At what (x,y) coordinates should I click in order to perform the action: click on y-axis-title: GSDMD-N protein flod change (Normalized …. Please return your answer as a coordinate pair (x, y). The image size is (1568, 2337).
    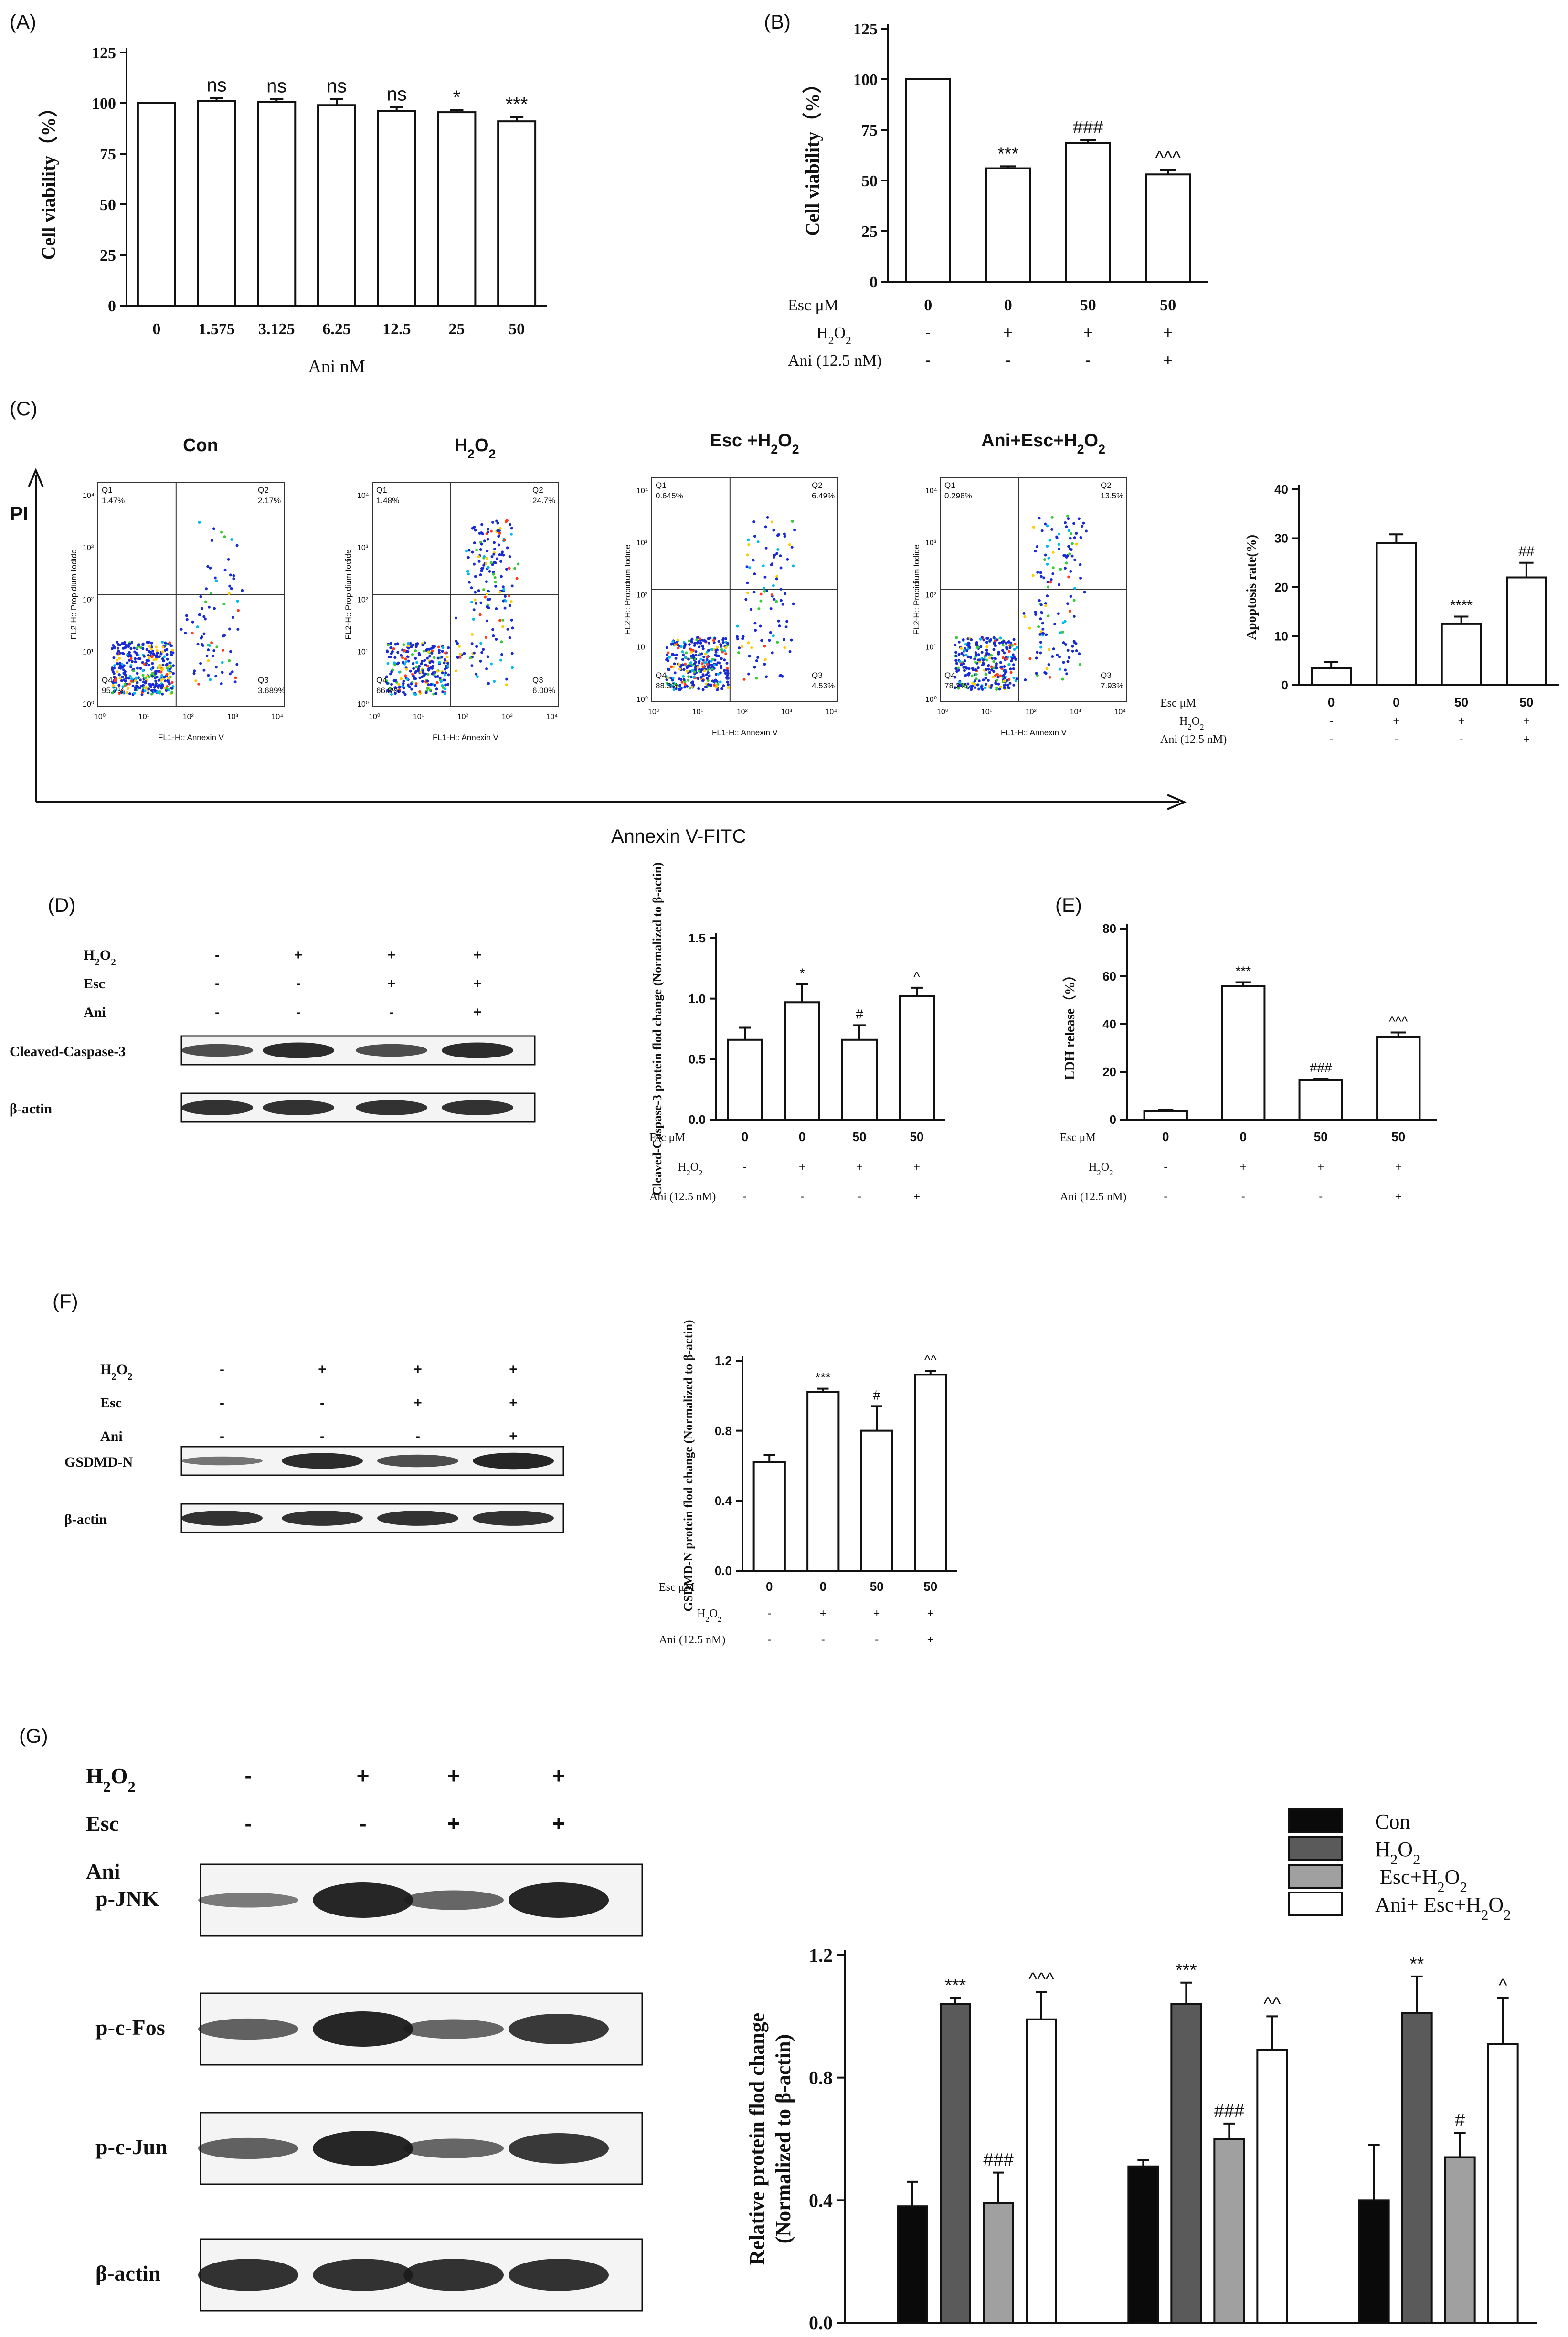
    Looking at the image, I should click on (688, 1465).